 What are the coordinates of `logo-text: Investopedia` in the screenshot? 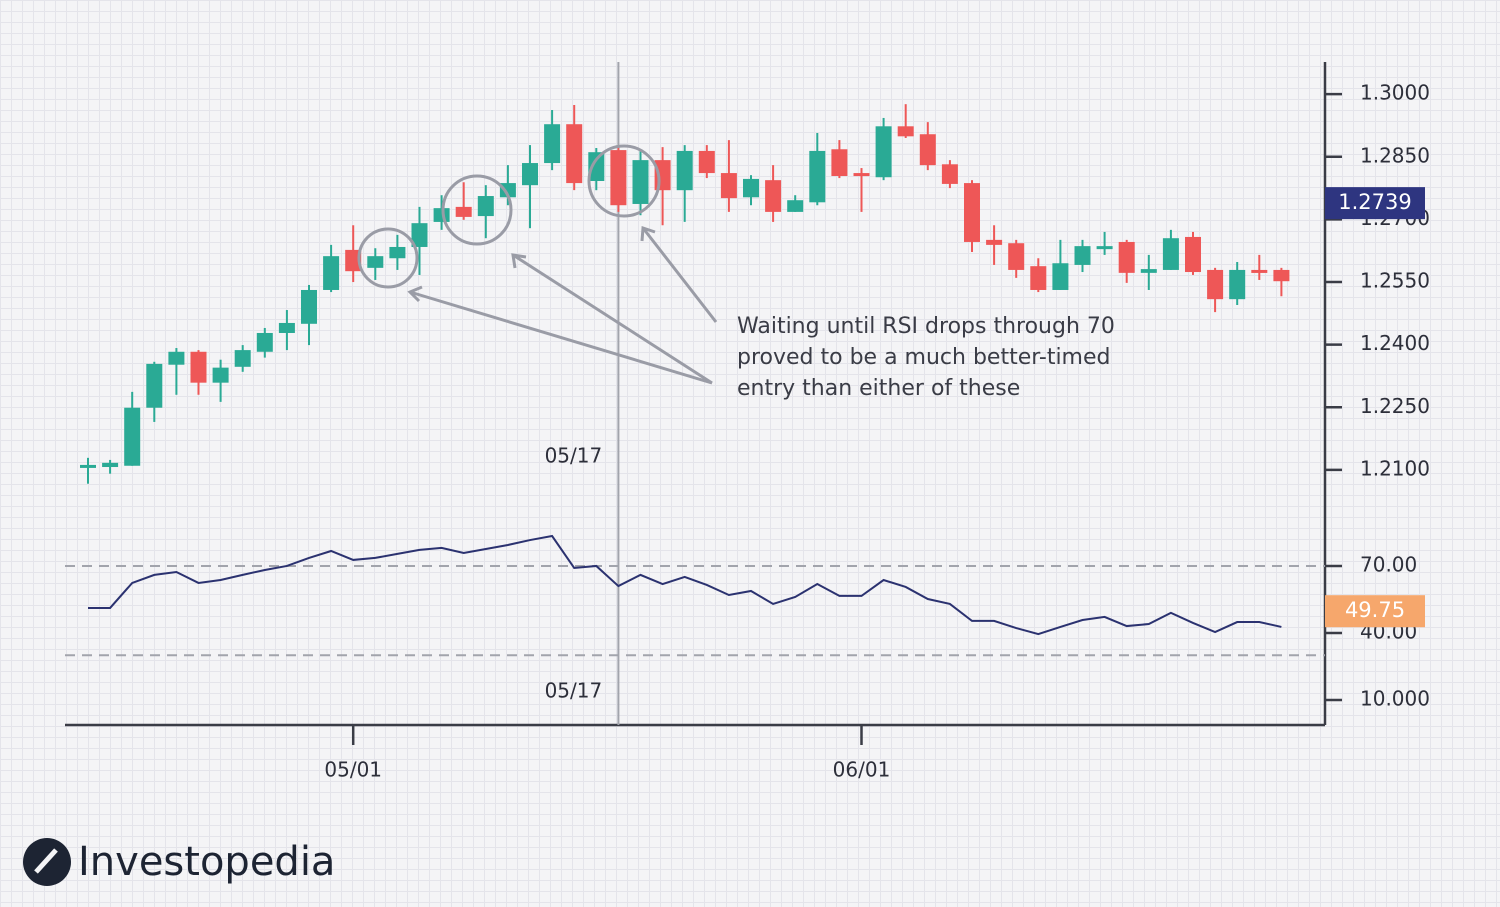 It's located at (206, 862).